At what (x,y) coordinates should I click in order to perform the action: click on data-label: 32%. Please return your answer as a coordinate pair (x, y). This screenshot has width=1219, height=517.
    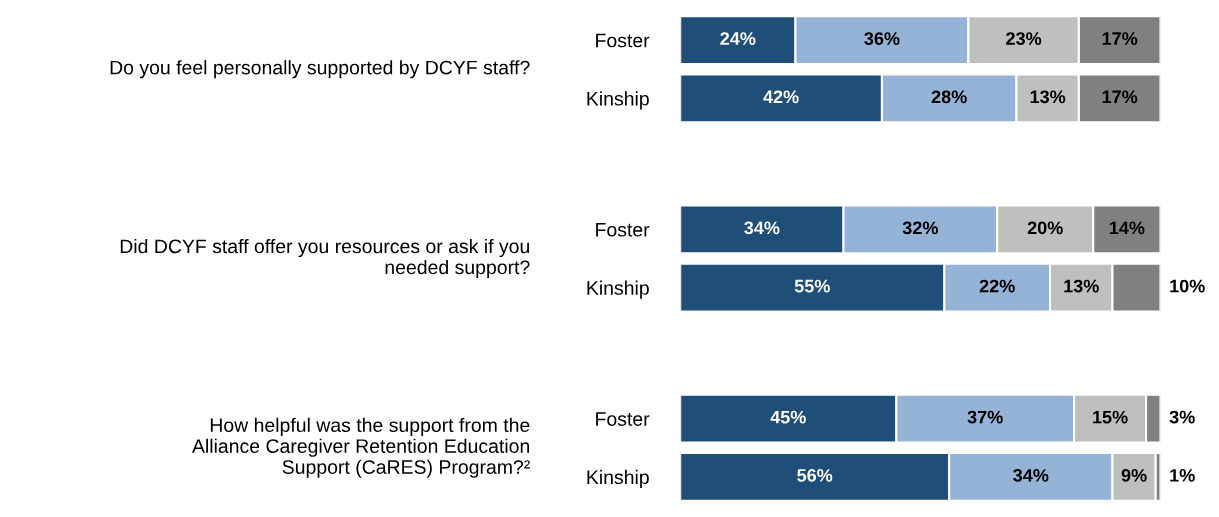
    Looking at the image, I should click on (920, 228).